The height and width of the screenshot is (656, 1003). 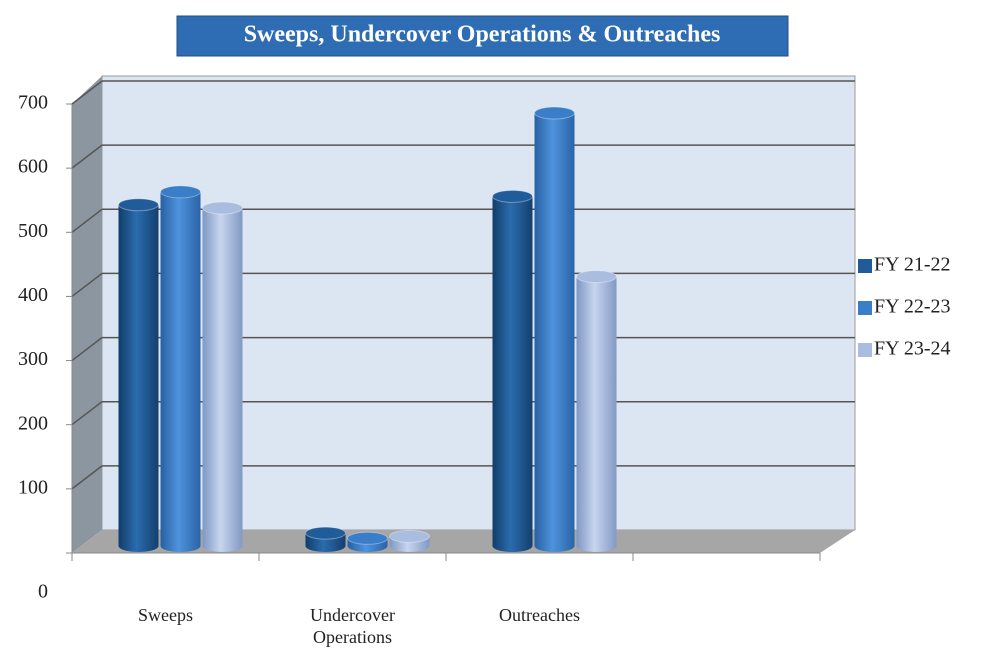 I want to click on floor, so click(x=463, y=541).